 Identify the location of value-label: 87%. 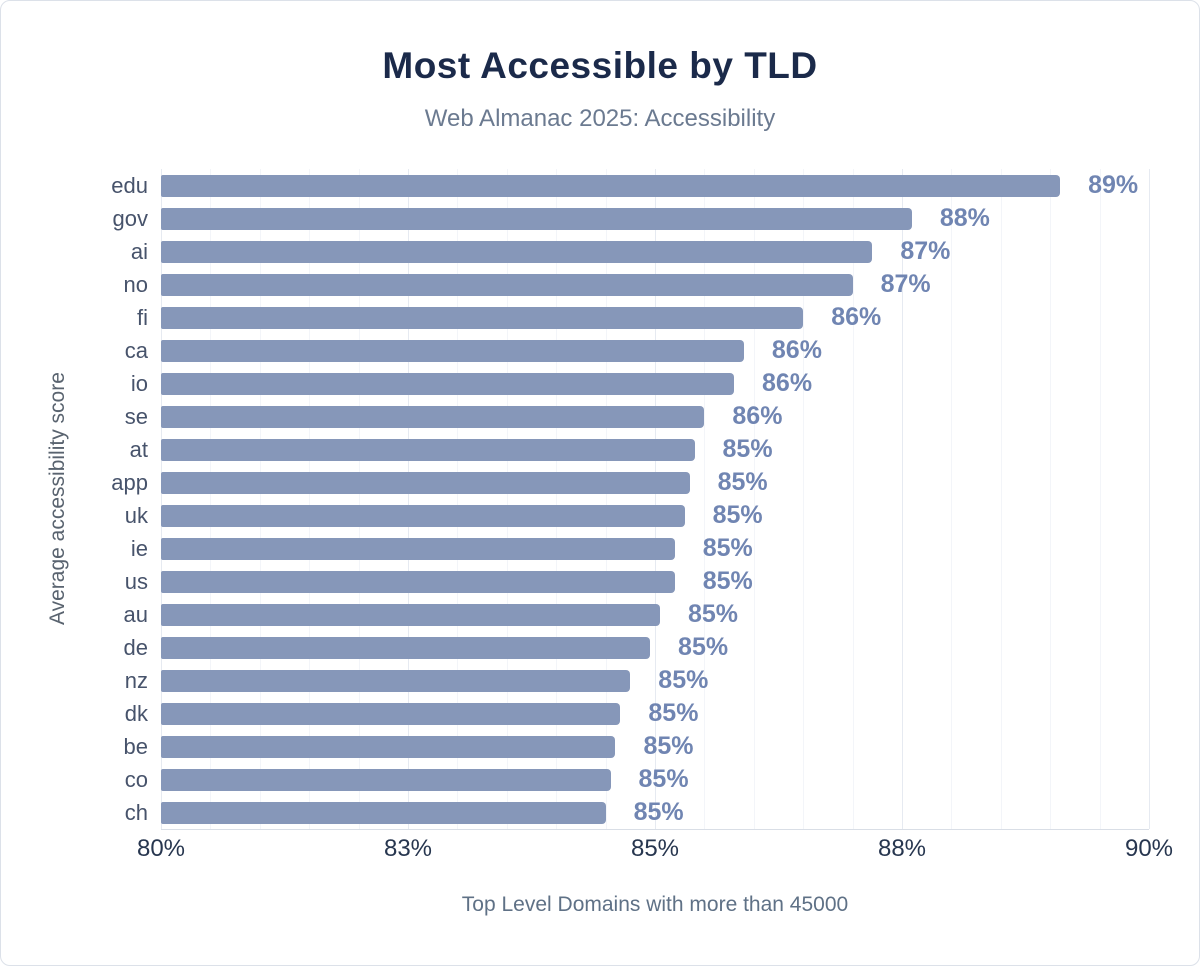
(905, 284).